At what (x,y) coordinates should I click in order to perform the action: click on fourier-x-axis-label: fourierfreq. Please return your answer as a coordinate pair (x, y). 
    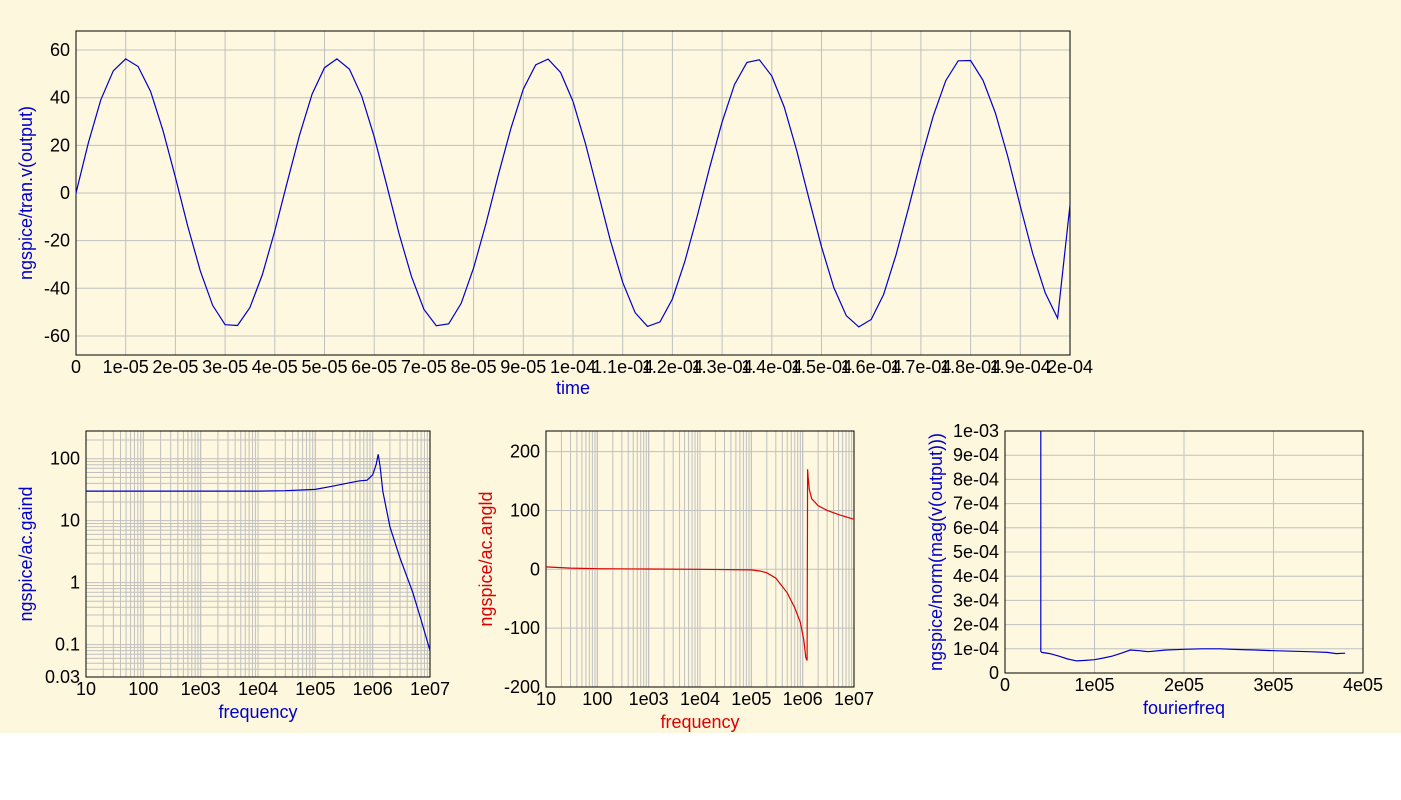
    Looking at the image, I should click on (1184, 708).